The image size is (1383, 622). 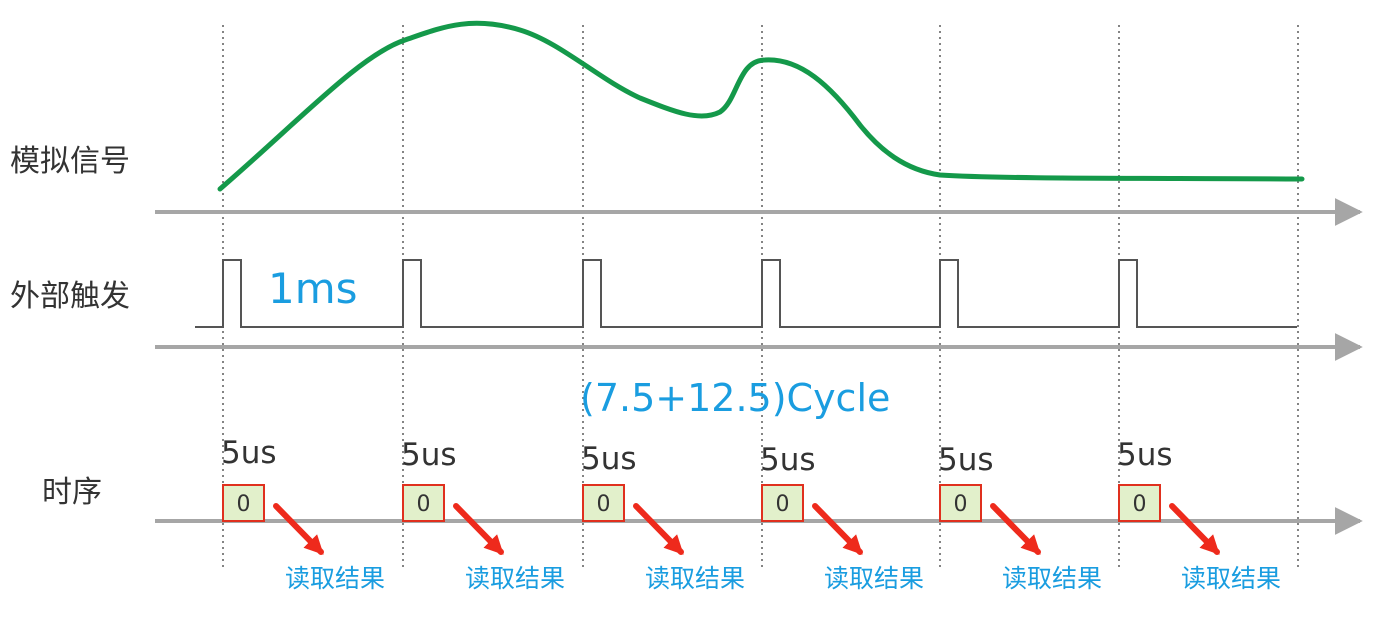 I want to click on conversion-cycles-label: (7.5+12.5)Cycle, so click(x=735, y=398).